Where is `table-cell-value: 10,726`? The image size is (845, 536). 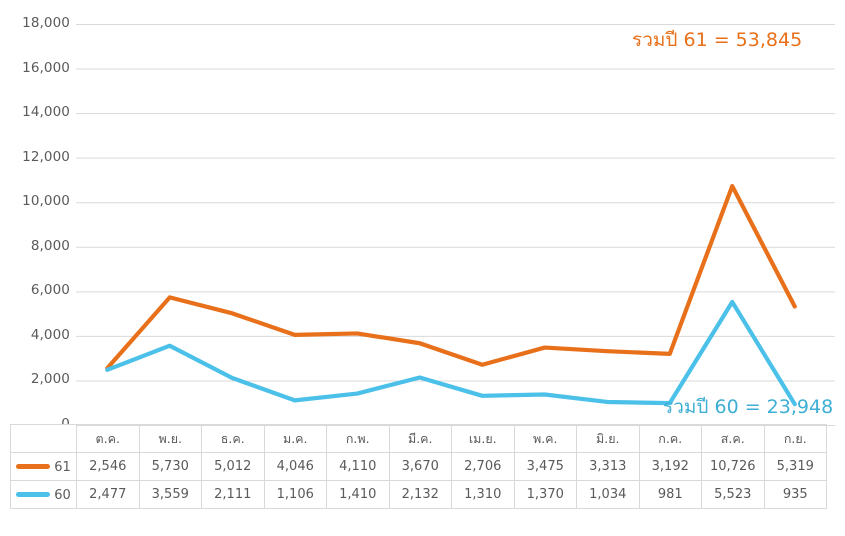 table-cell-value: 10,726 is located at coordinates (733, 466).